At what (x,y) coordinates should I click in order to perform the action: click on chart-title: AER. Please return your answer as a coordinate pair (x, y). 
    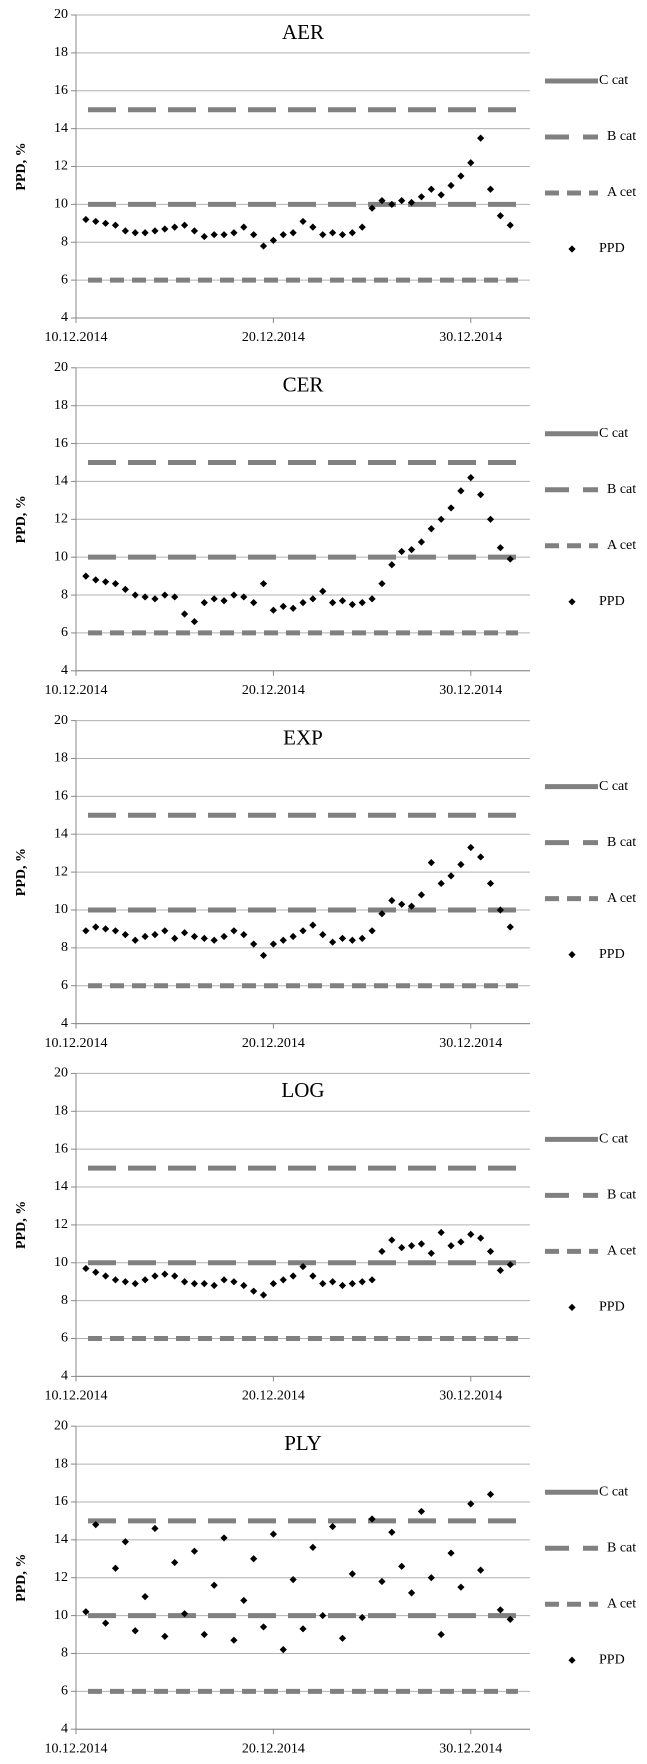
    Looking at the image, I should click on (303, 32).